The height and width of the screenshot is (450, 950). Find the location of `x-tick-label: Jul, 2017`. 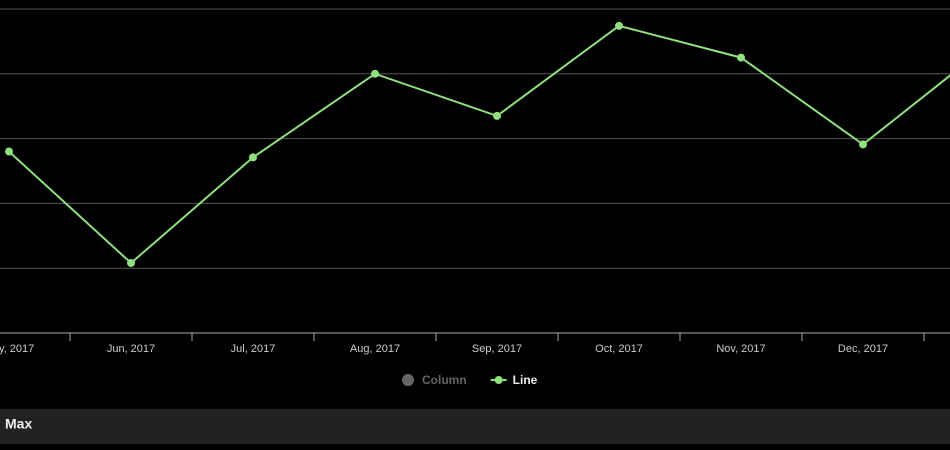

x-tick-label: Jul, 2017 is located at coordinates (253, 349).